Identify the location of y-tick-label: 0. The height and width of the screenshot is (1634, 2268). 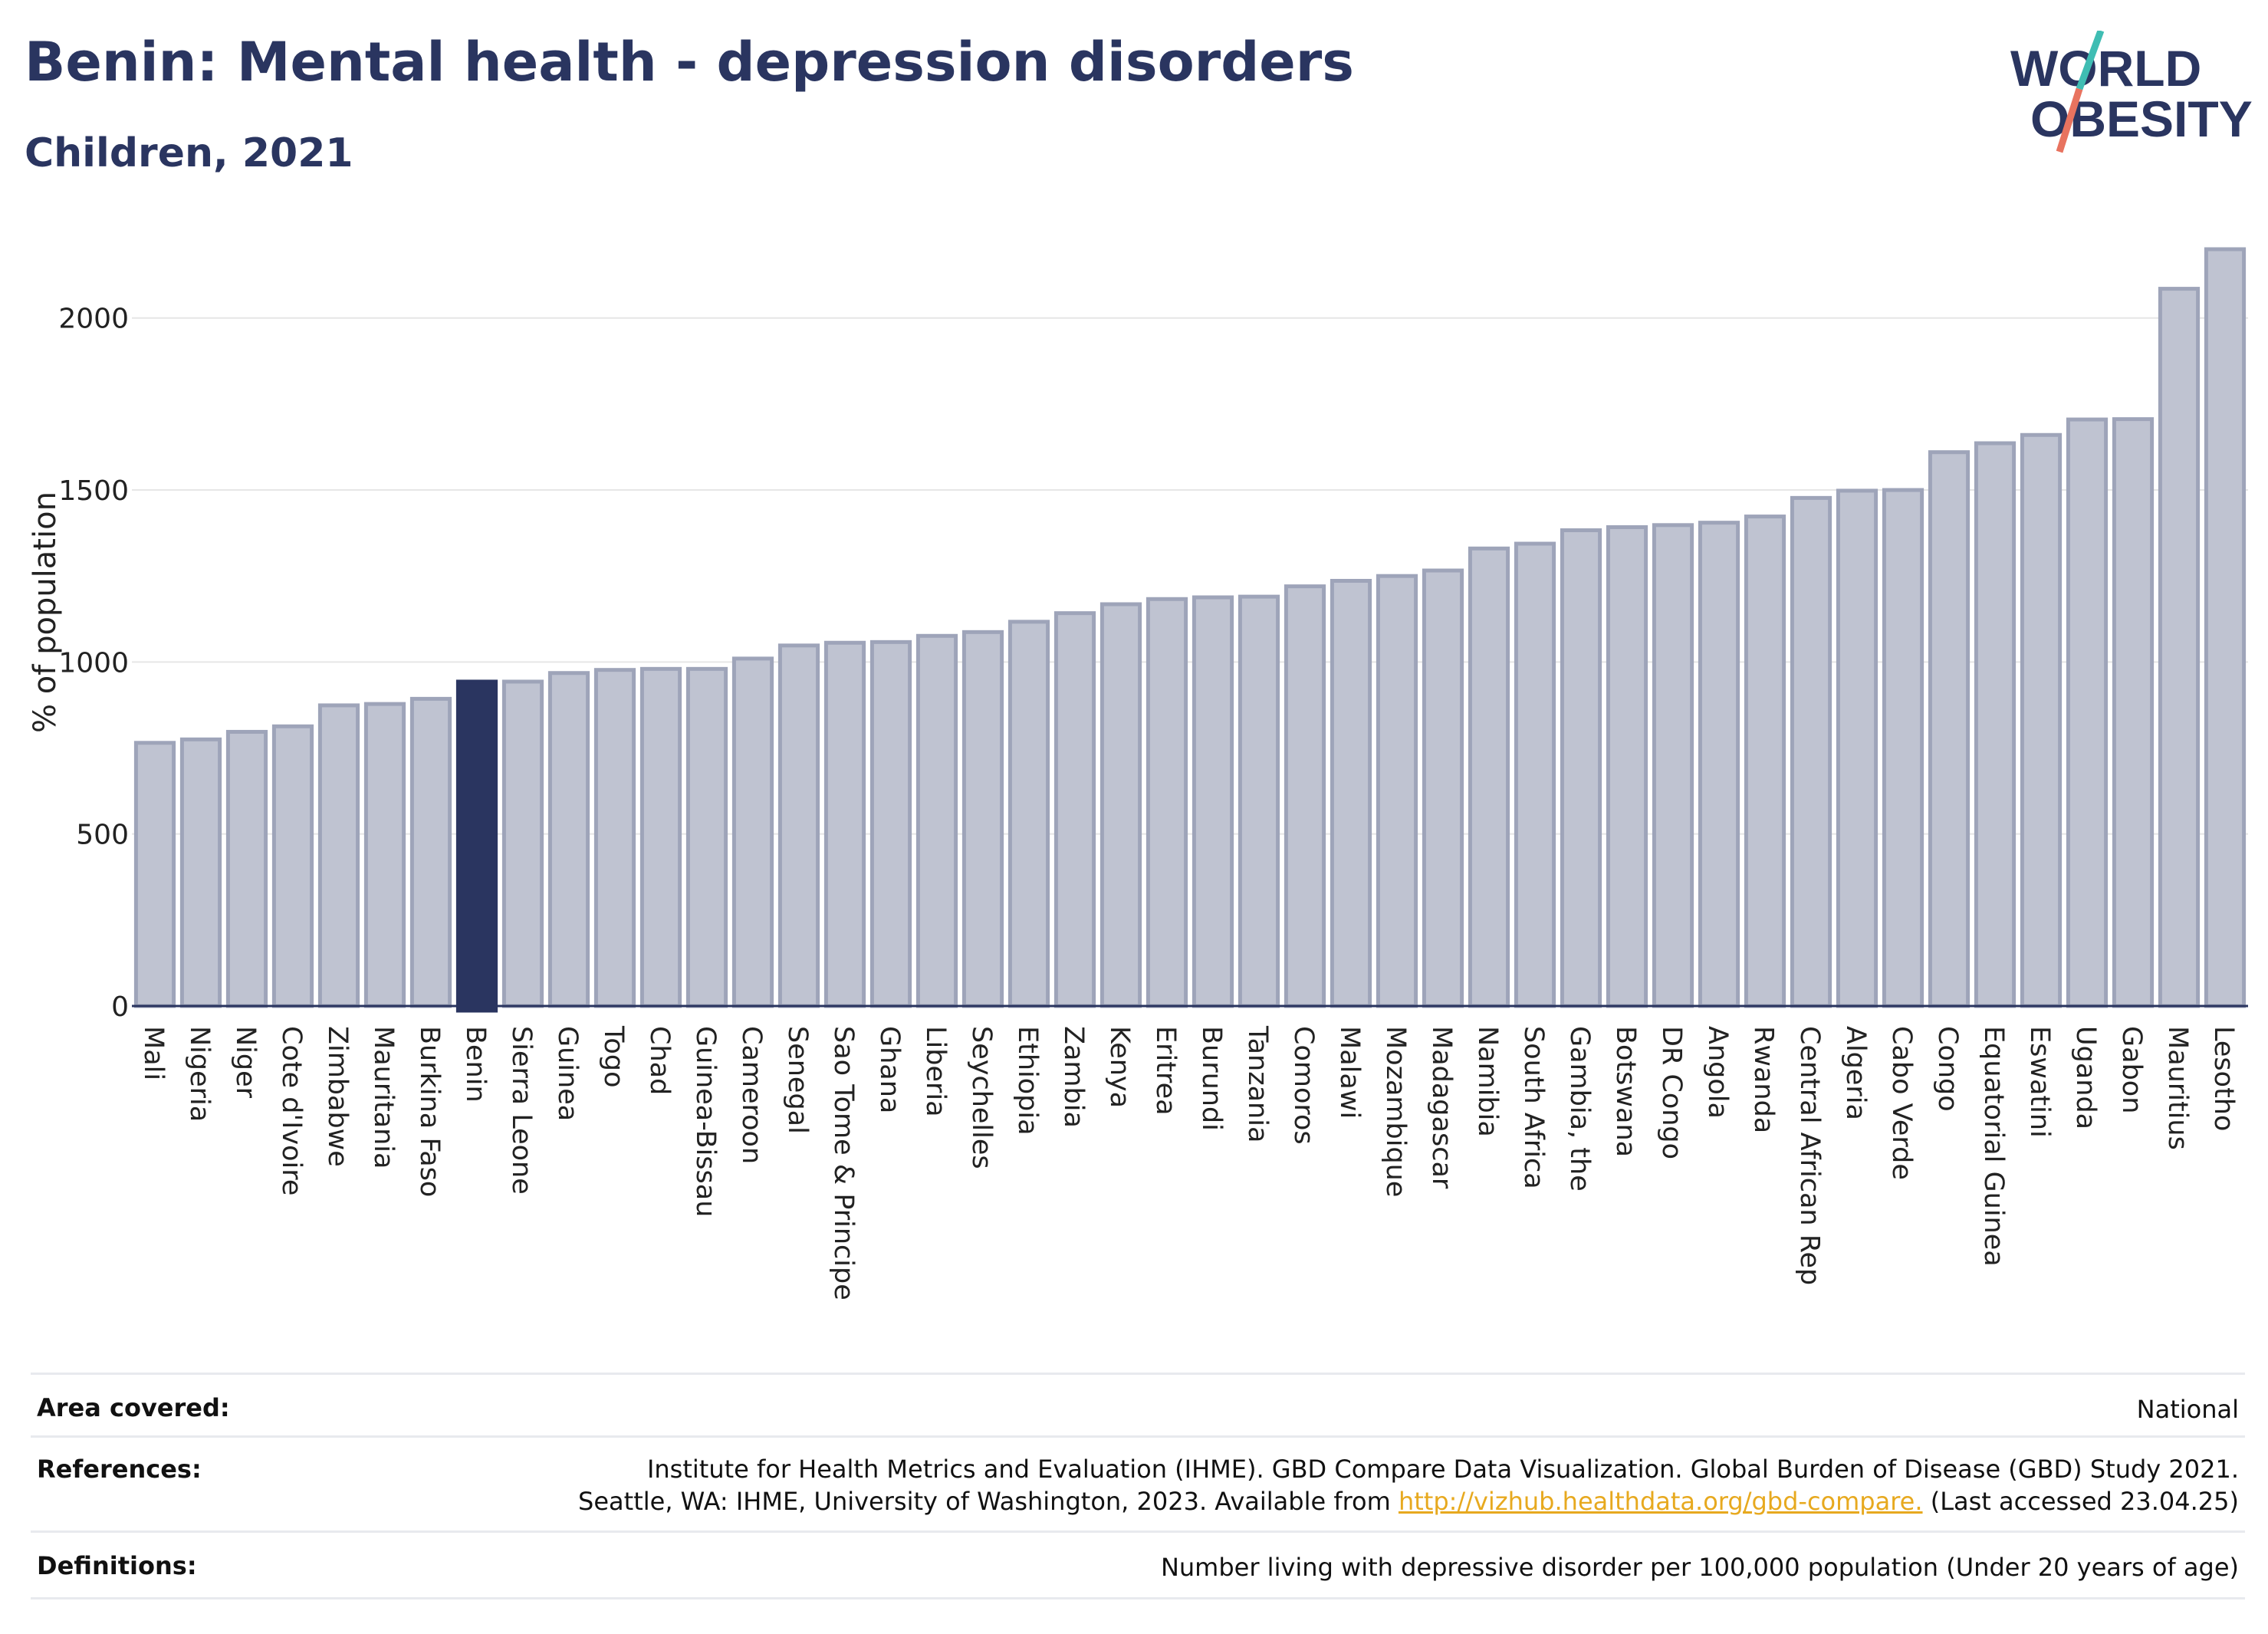
(120, 1007).